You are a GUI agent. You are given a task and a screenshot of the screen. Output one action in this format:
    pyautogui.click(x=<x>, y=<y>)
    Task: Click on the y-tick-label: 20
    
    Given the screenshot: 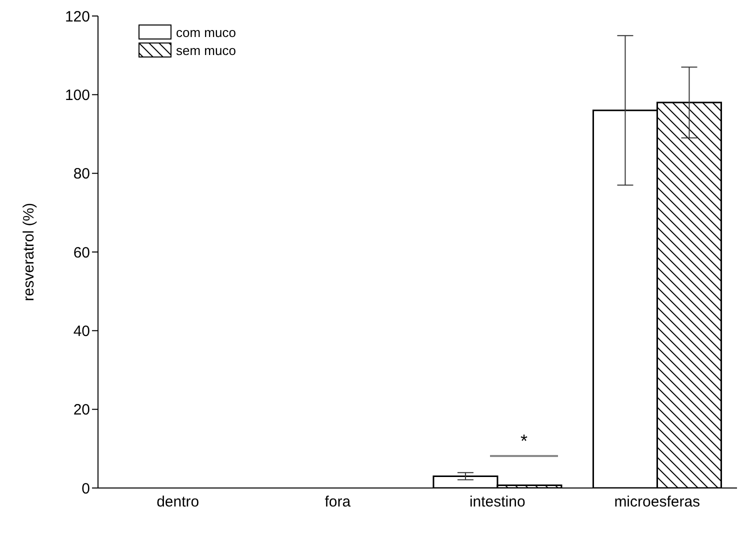 What is the action you would take?
    pyautogui.click(x=81, y=410)
    